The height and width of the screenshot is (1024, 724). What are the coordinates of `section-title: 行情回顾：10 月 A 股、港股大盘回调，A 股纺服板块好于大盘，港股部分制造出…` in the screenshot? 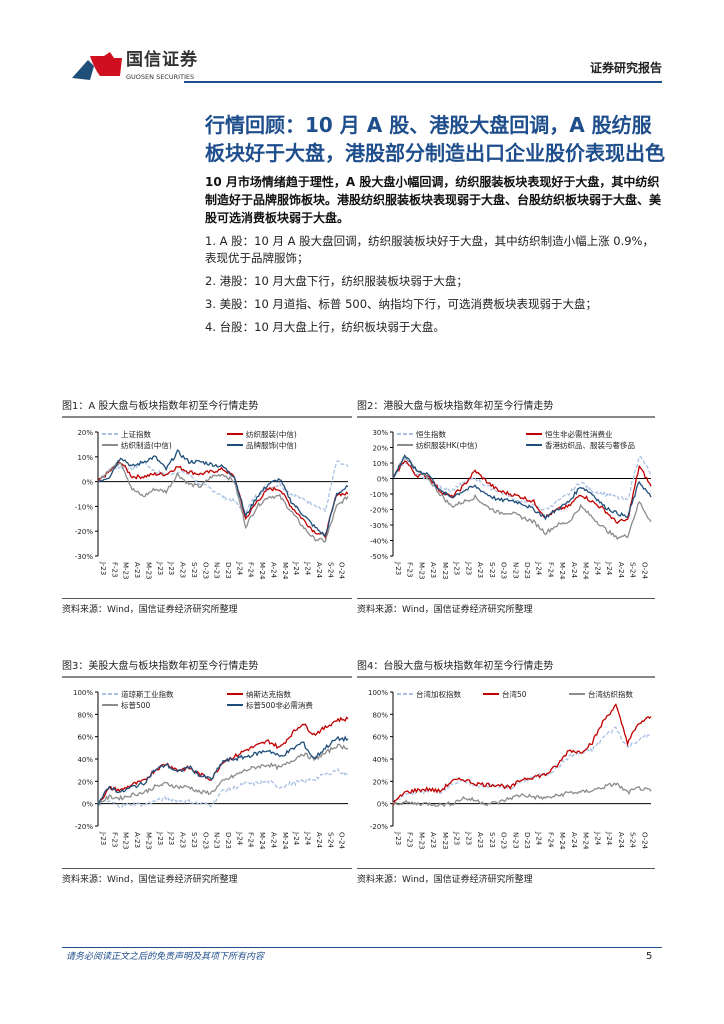 It's located at (435, 139).